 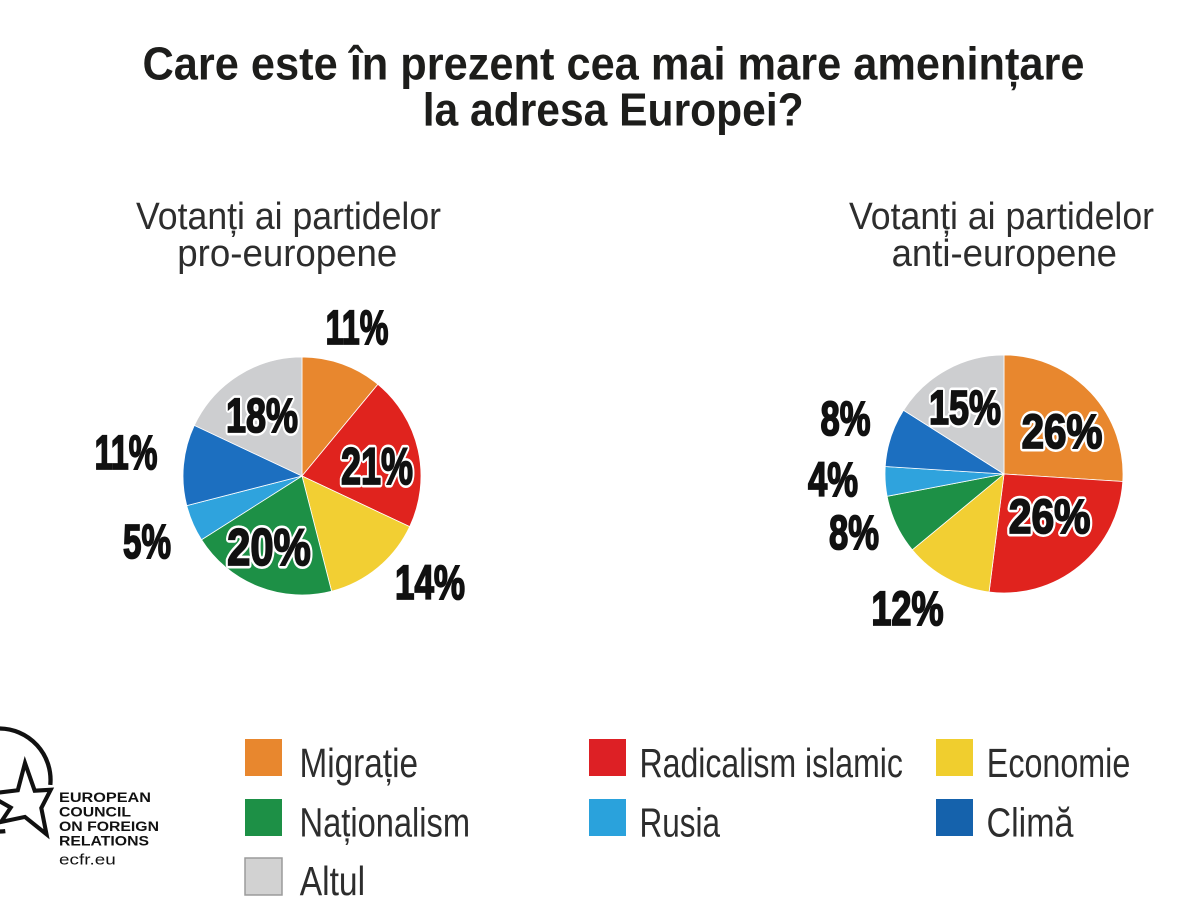 What do you see at coordinates (965, 408) in the screenshot?
I see `svg-text: 15%` at bounding box center [965, 408].